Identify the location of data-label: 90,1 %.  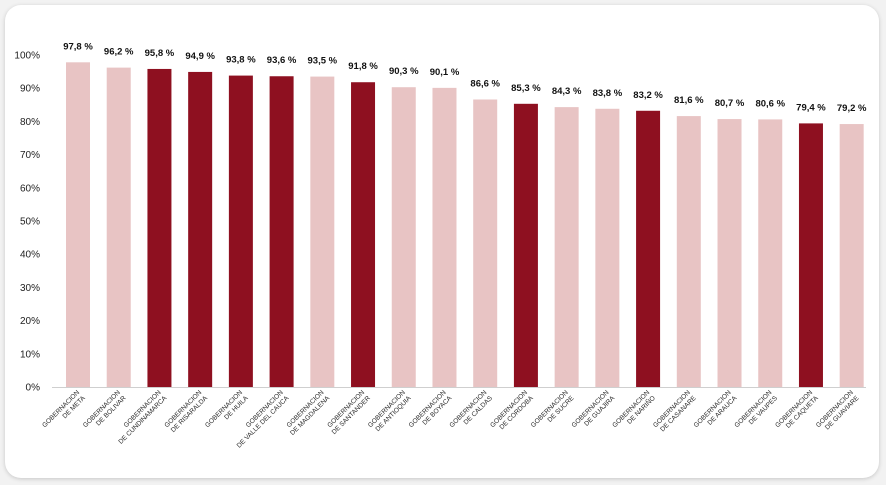
(445, 72).